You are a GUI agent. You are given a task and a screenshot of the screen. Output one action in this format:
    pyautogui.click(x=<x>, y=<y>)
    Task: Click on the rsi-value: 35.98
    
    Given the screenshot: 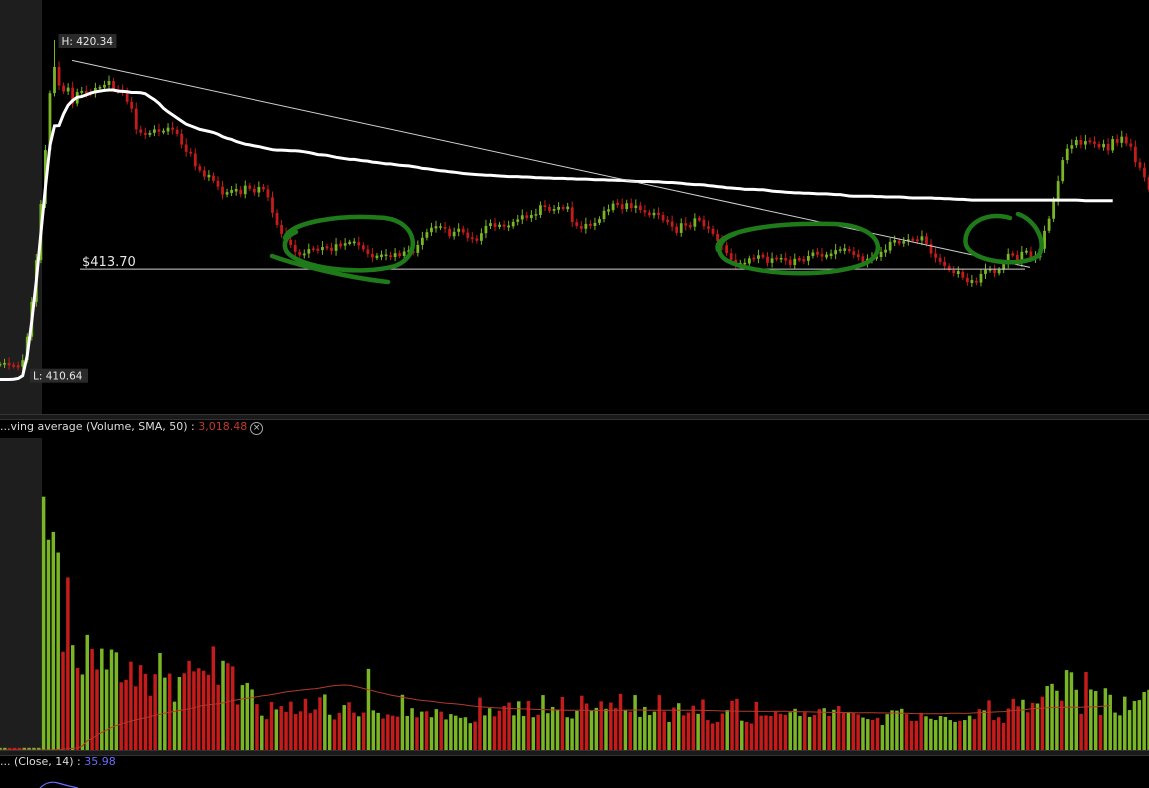 What is the action you would take?
    pyautogui.click(x=100, y=761)
    